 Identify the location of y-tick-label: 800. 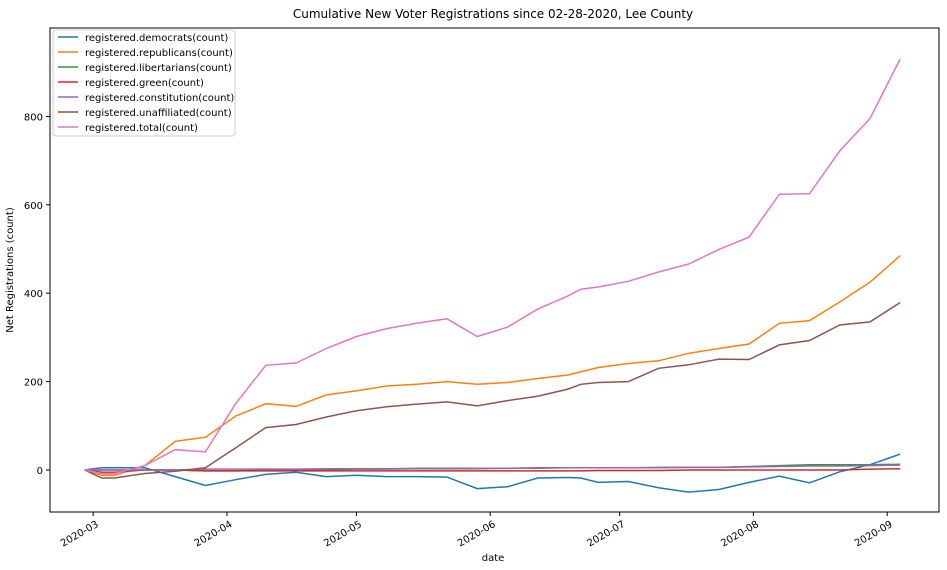
(33, 117).